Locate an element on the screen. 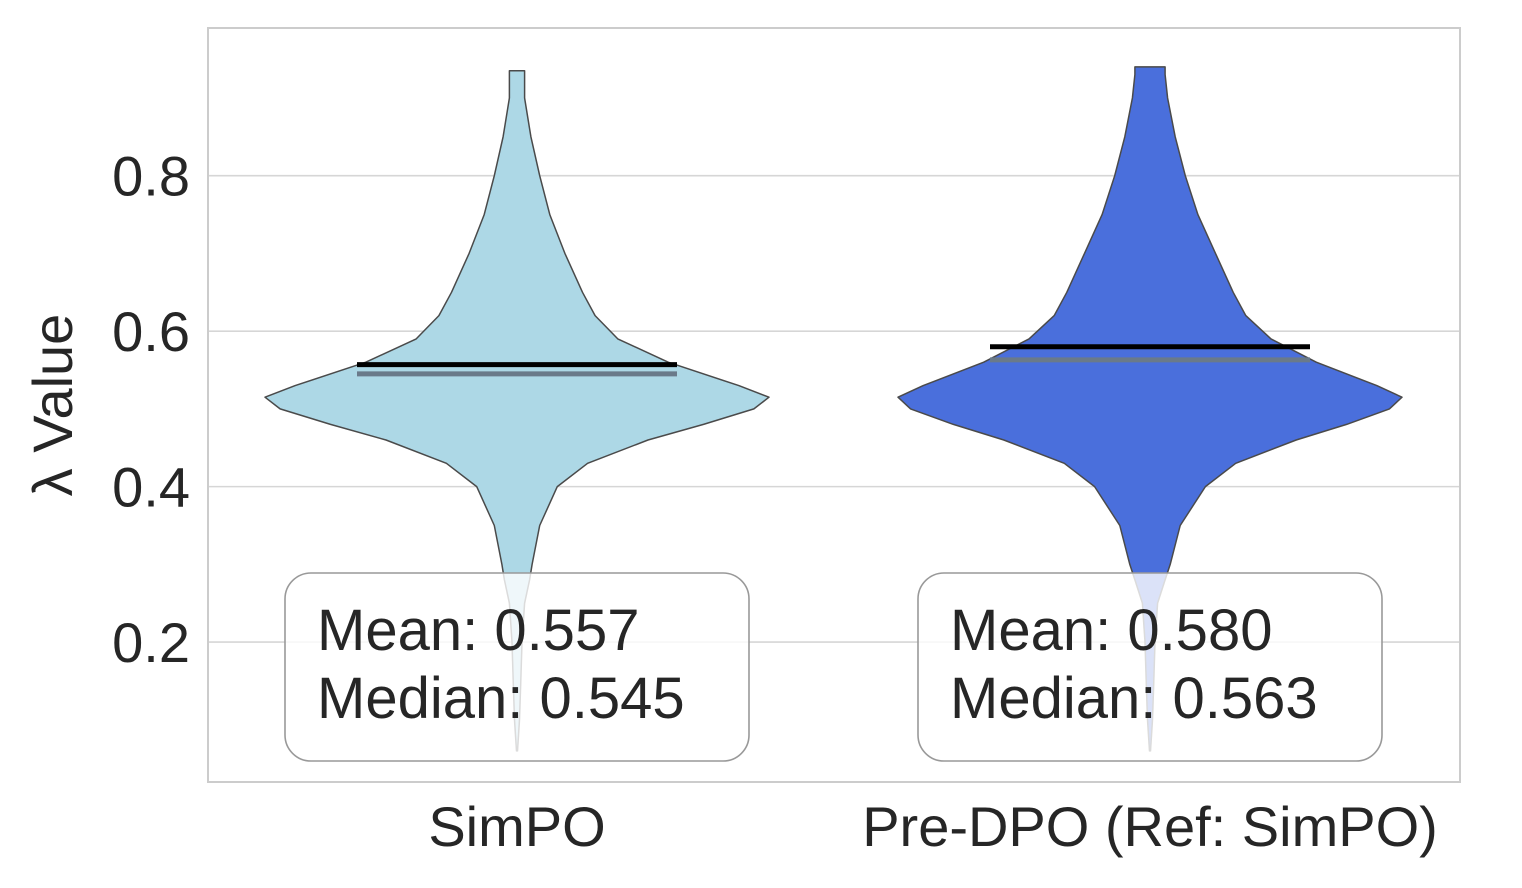 This screenshot has width=1522, height=888. y-tick-label: 0.2 is located at coordinates (151, 642).